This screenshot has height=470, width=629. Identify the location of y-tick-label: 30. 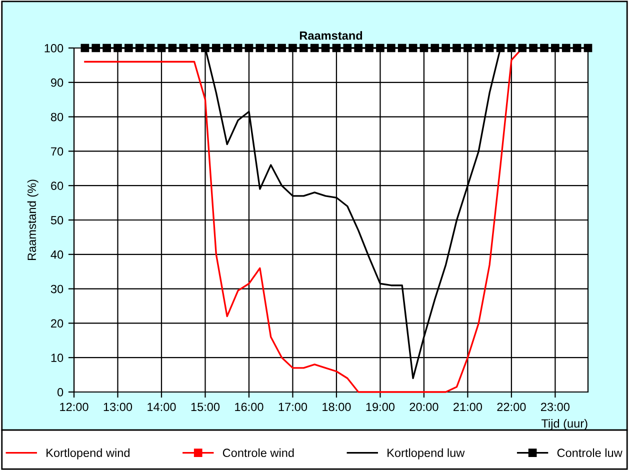
(57, 289).